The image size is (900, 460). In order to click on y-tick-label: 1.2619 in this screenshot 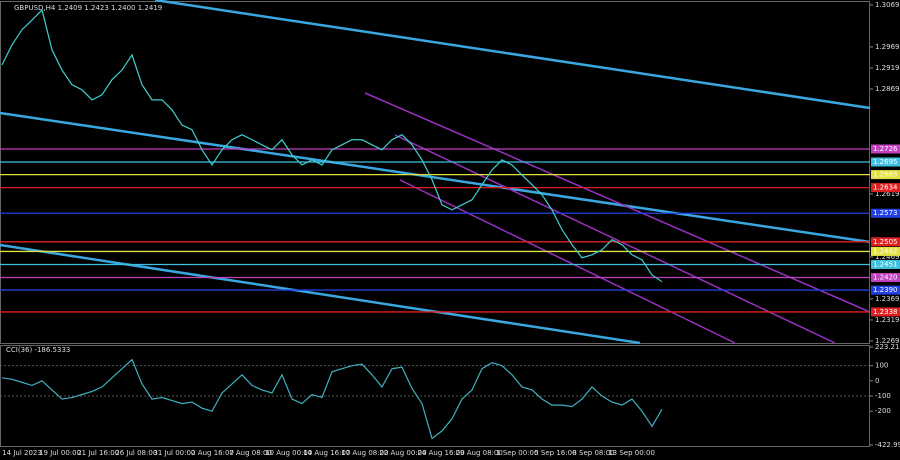, I will do `click(887, 194)`.